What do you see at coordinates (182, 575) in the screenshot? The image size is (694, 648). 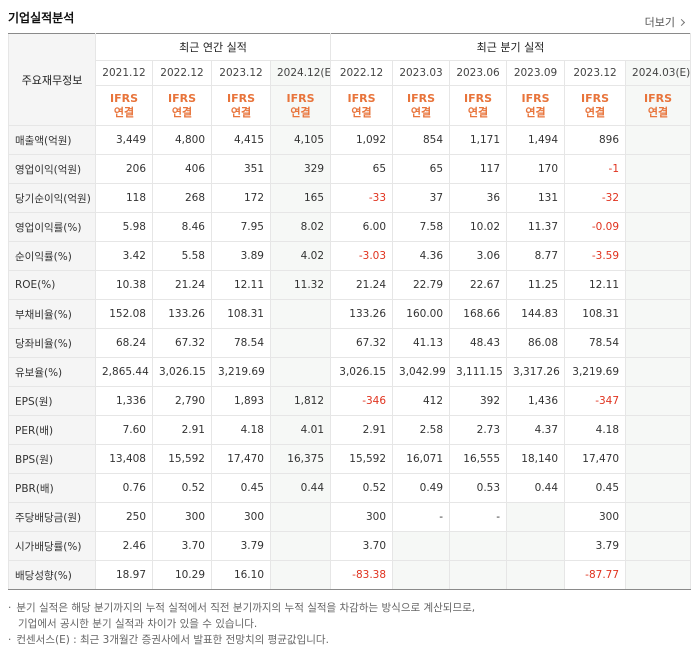 I see `value-cell: 10.29` at bounding box center [182, 575].